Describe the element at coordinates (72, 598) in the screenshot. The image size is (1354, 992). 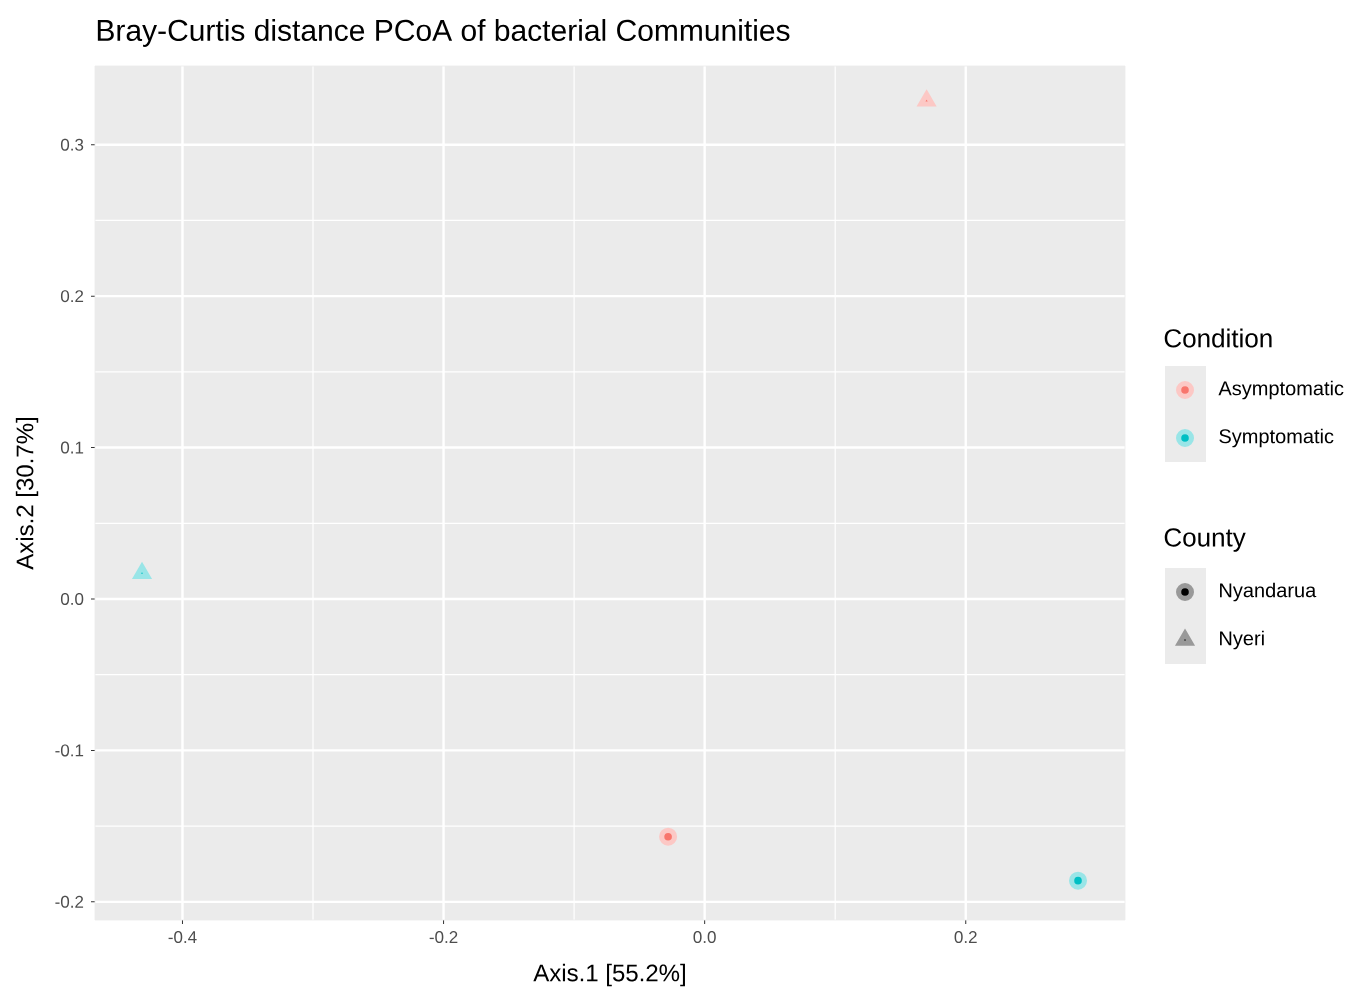
I see `y-tick-label: 0.0` at that location.